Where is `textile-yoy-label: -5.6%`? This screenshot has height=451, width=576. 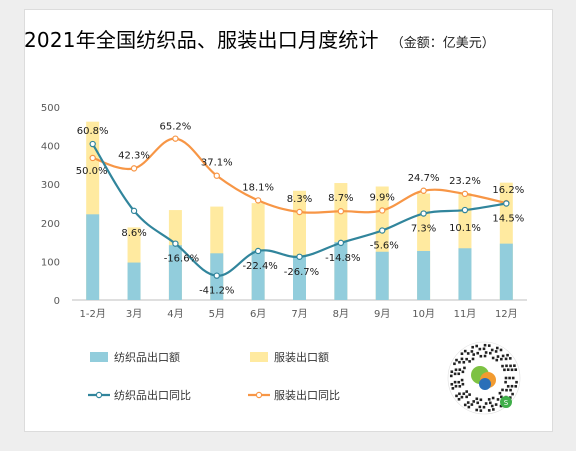
textile-yoy-label: -5.6% is located at coordinates (384, 246).